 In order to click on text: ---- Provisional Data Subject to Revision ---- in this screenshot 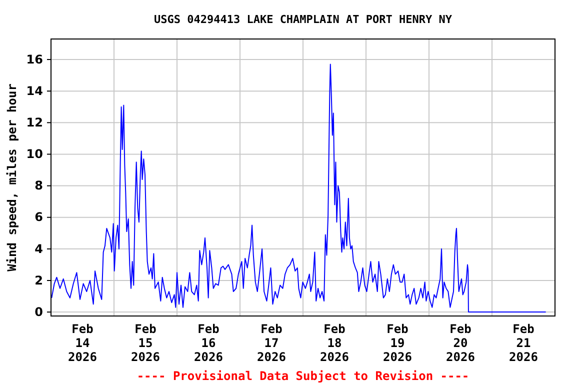, I will do `click(303, 376)`.